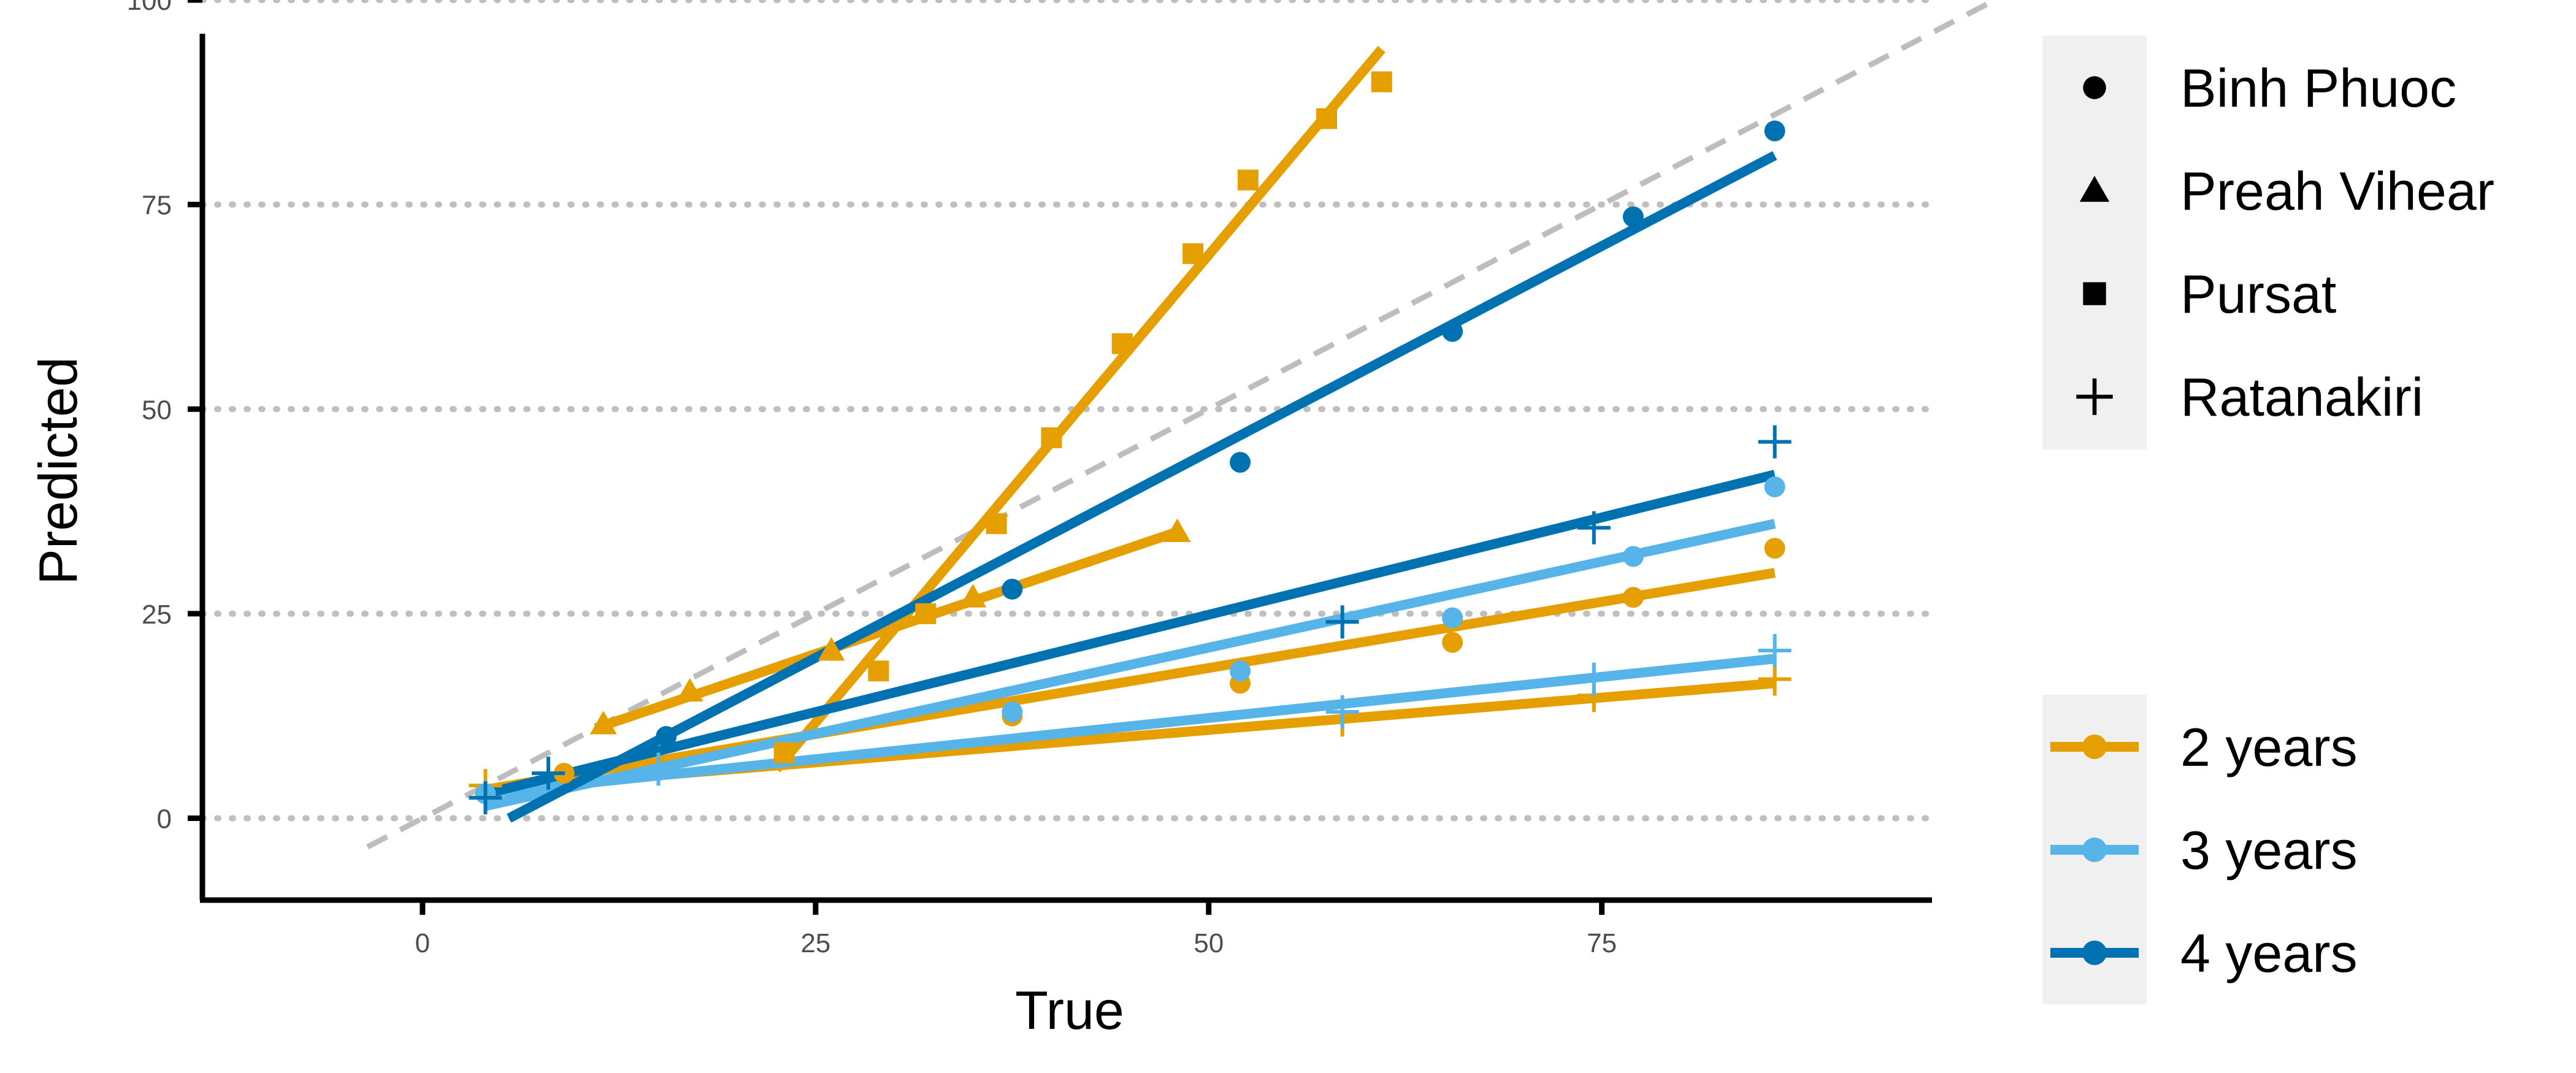 The image size is (2576, 1073). Describe the element at coordinates (58, 471) in the screenshot. I see `y-axis-title: Predicted` at that location.